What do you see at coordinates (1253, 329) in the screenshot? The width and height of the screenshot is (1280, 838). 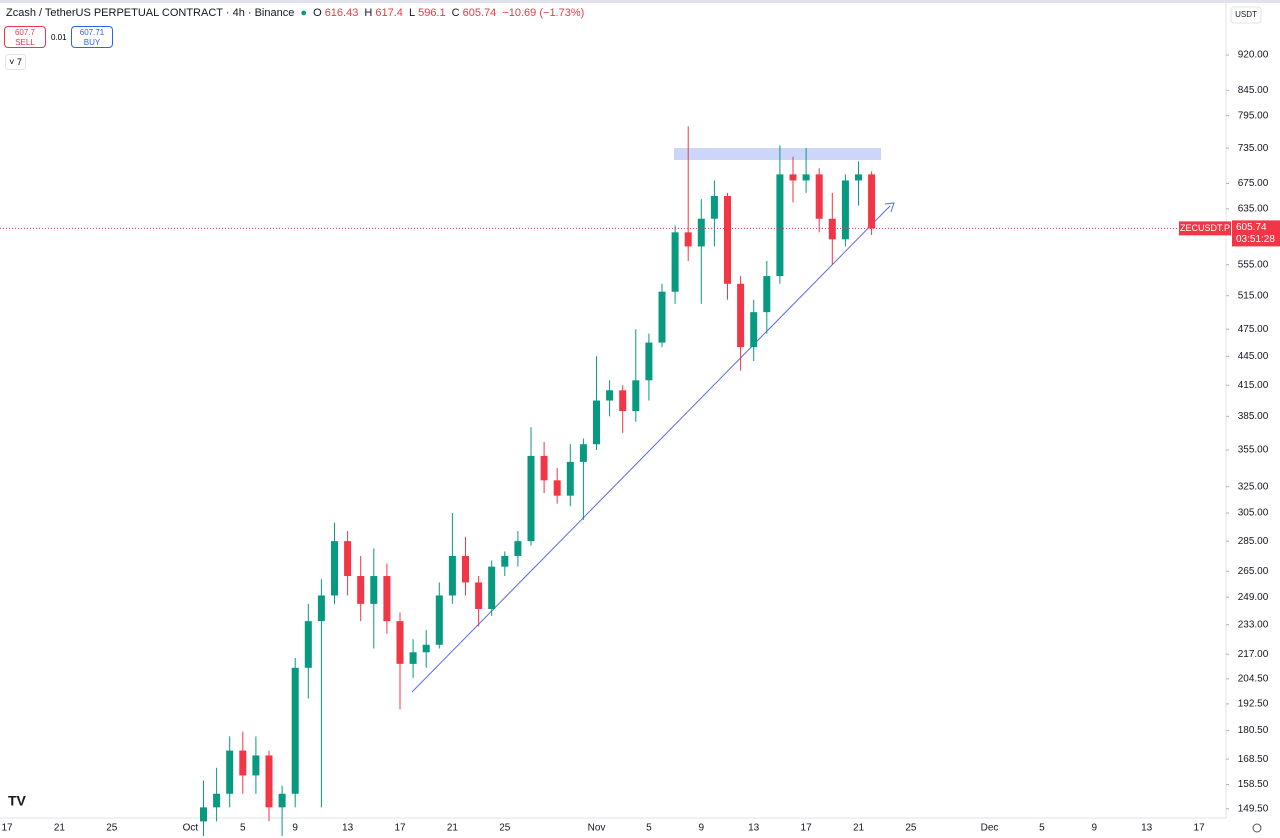 I see `y-tick-label: 475.00` at bounding box center [1253, 329].